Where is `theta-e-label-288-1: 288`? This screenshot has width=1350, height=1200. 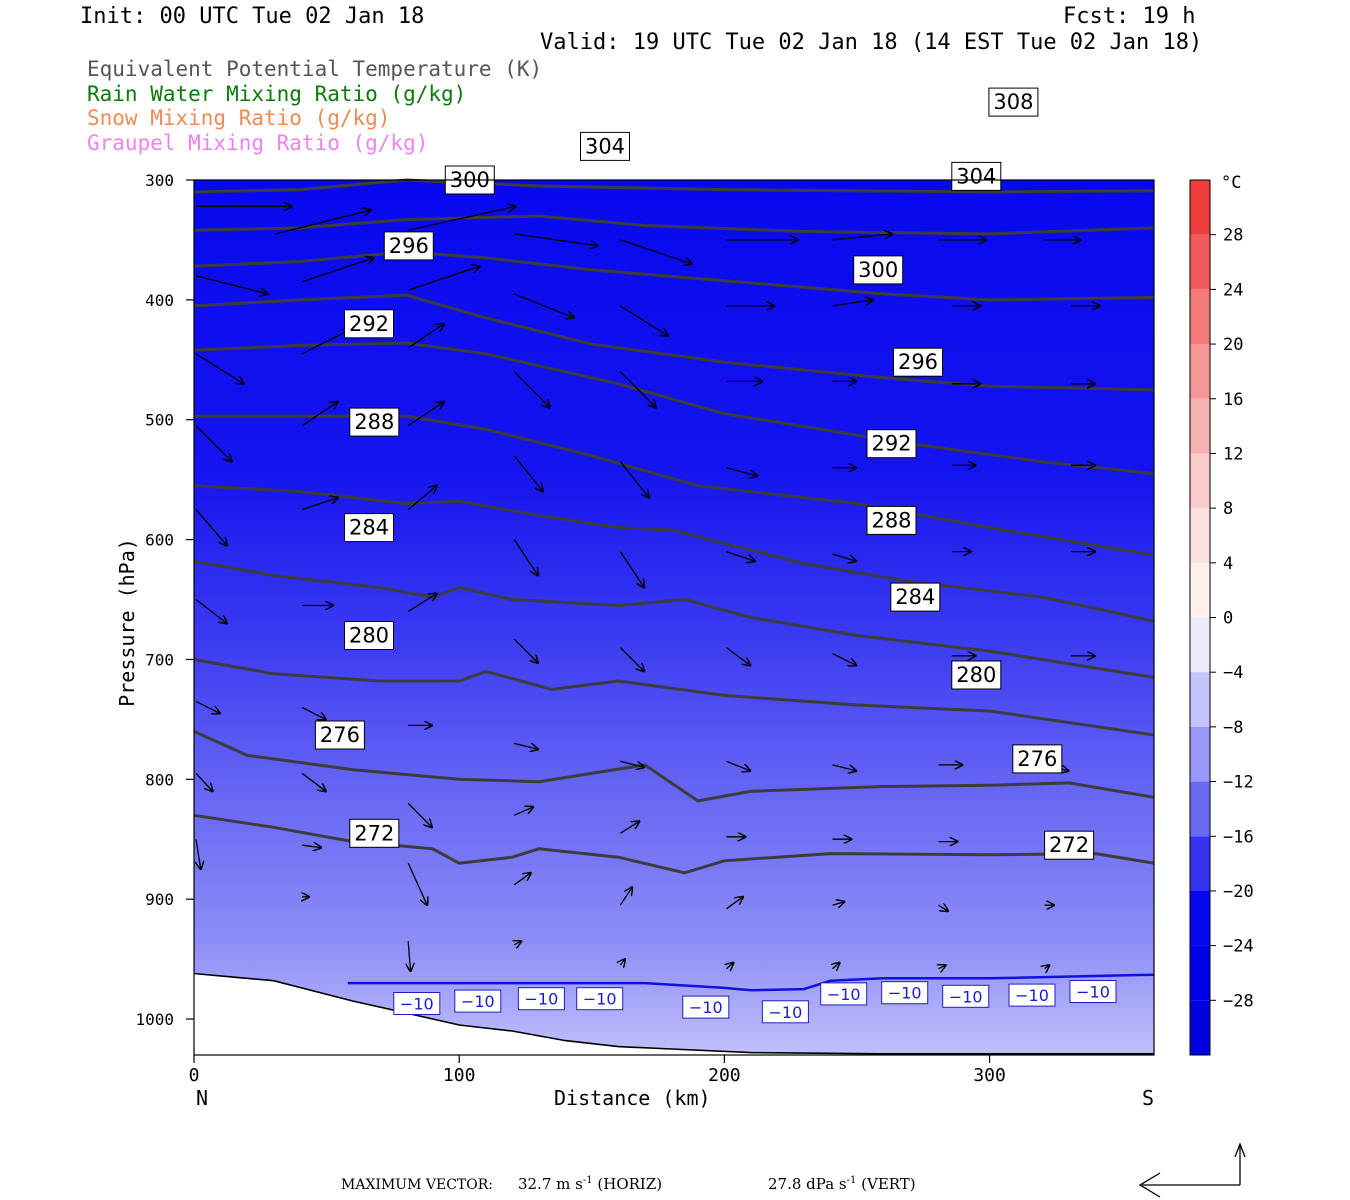
theta-e-label-288-1: 288 is located at coordinates (891, 520).